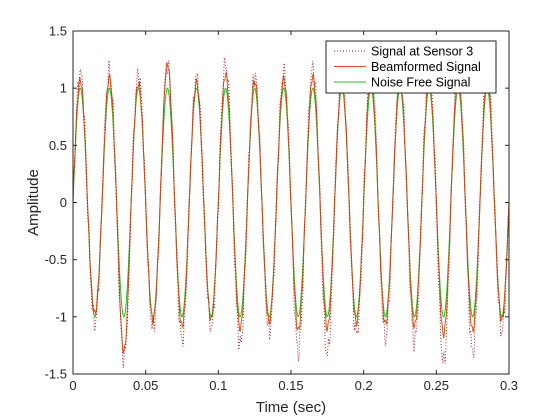 The width and height of the screenshot is (560, 420). I want to click on y-tick-label: -1.5, so click(56, 374).